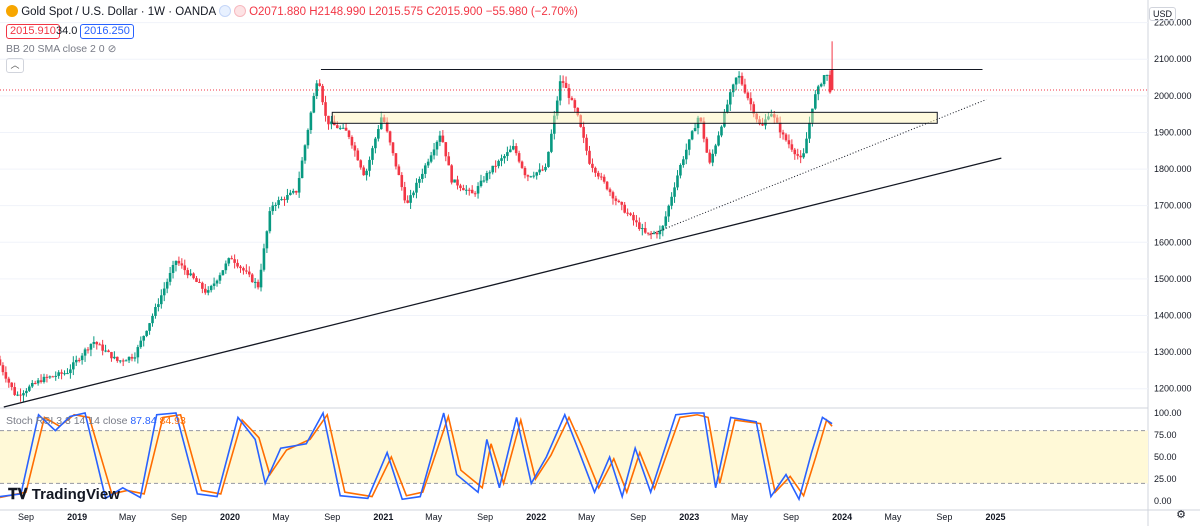 This screenshot has width=1200, height=526. Describe the element at coordinates (77, 517) in the screenshot. I see `time-tick-label: 2019` at that location.